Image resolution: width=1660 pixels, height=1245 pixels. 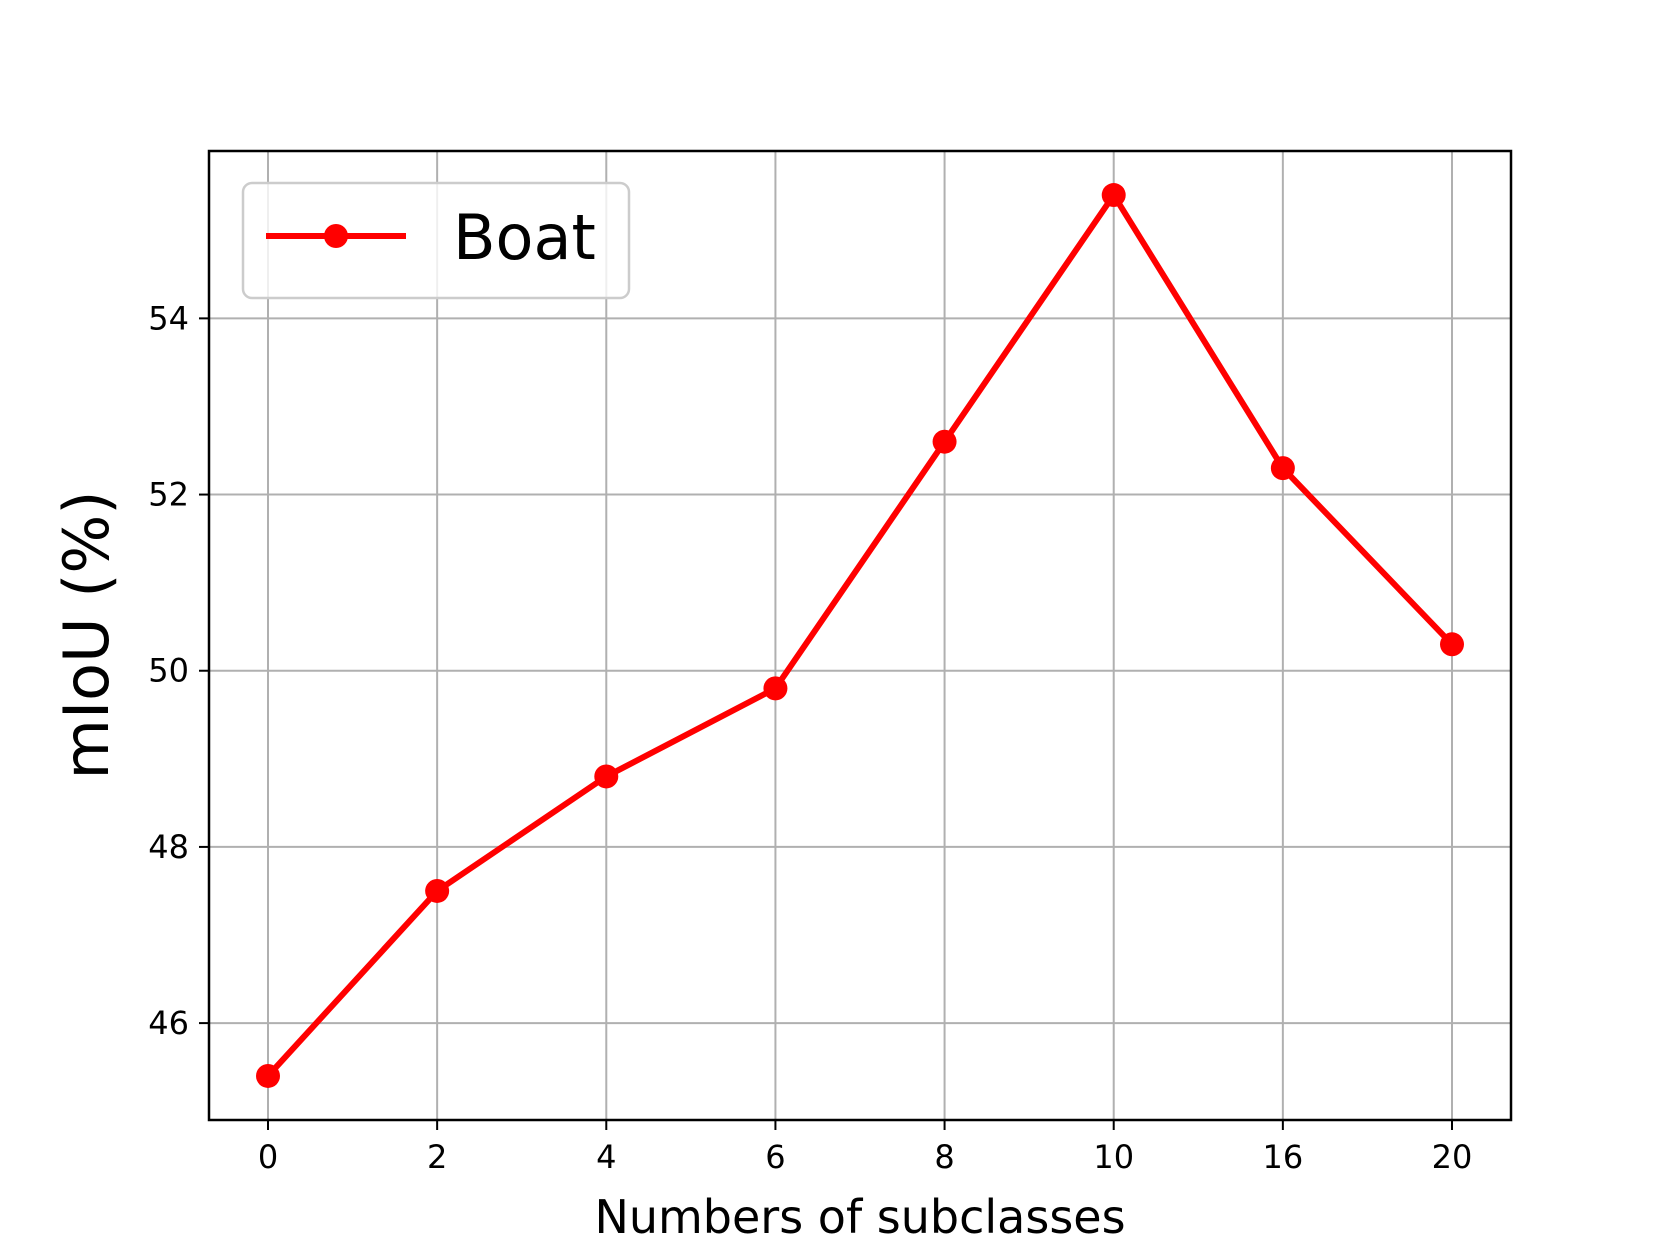 What do you see at coordinates (859, 1217) in the screenshot?
I see `x-axis-title: Numbers of subclasses` at bounding box center [859, 1217].